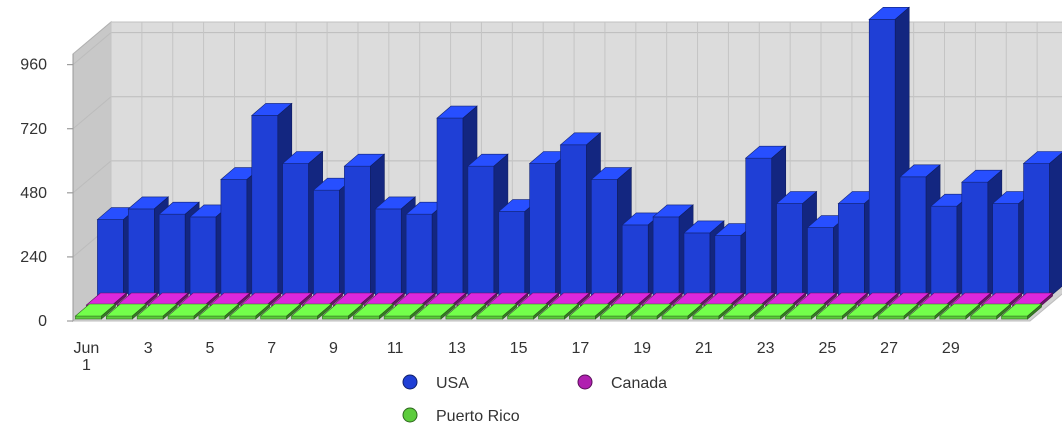 This screenshot has width=1062, height=432. I want to click on y-axis: 0 240 480 720 960, so click(47, 192).